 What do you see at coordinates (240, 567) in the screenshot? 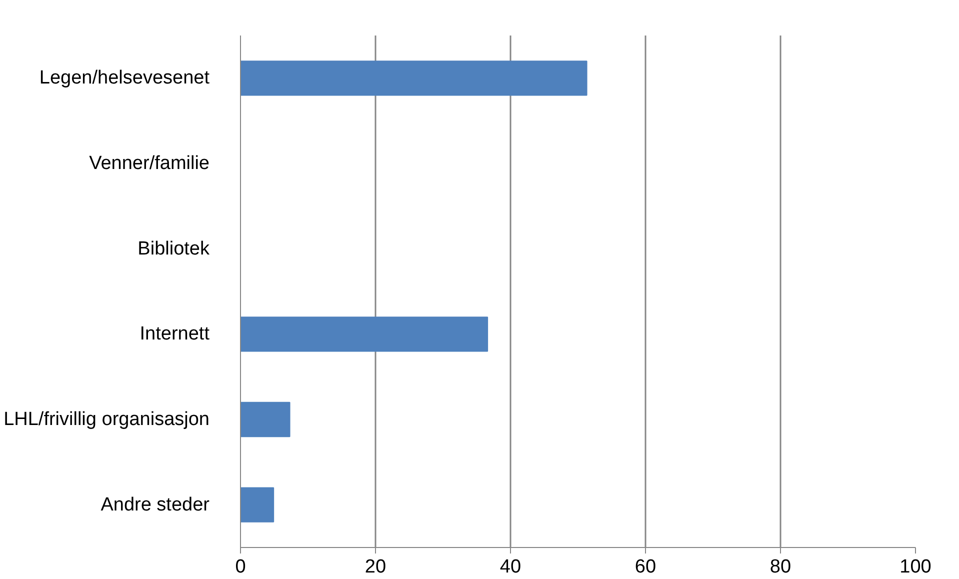
I see `x-tick-label: 0` at bounding box center [240, 567].